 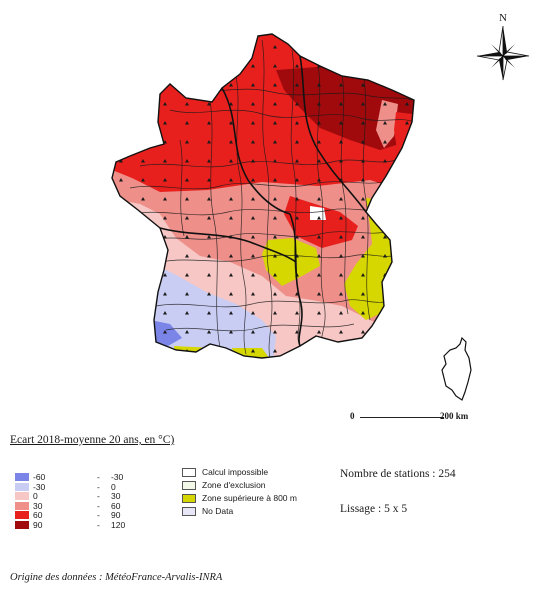 What do you see at coordinates (116, 496) in the screenshot?
I see `legend-class-to: 30` at bounding box center [116, 496].